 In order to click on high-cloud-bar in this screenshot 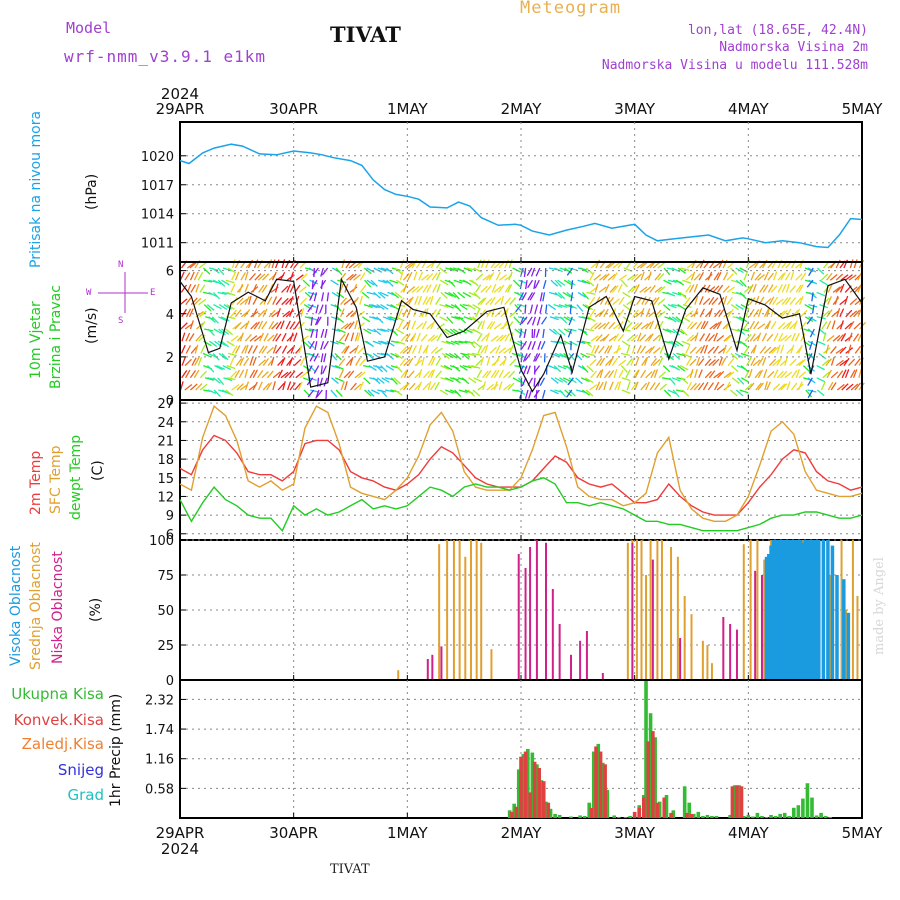, I will do `click(769, 617)`.